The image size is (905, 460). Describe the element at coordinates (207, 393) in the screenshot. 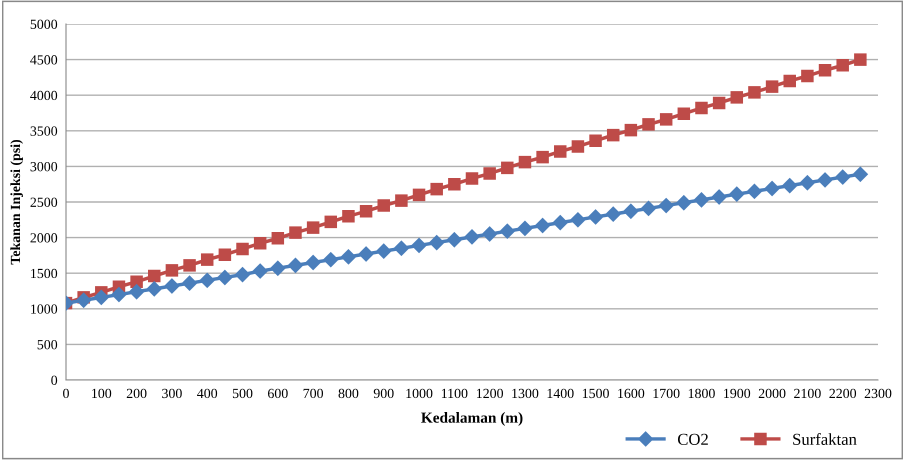

I see `x-tick-label: 400` at that location.